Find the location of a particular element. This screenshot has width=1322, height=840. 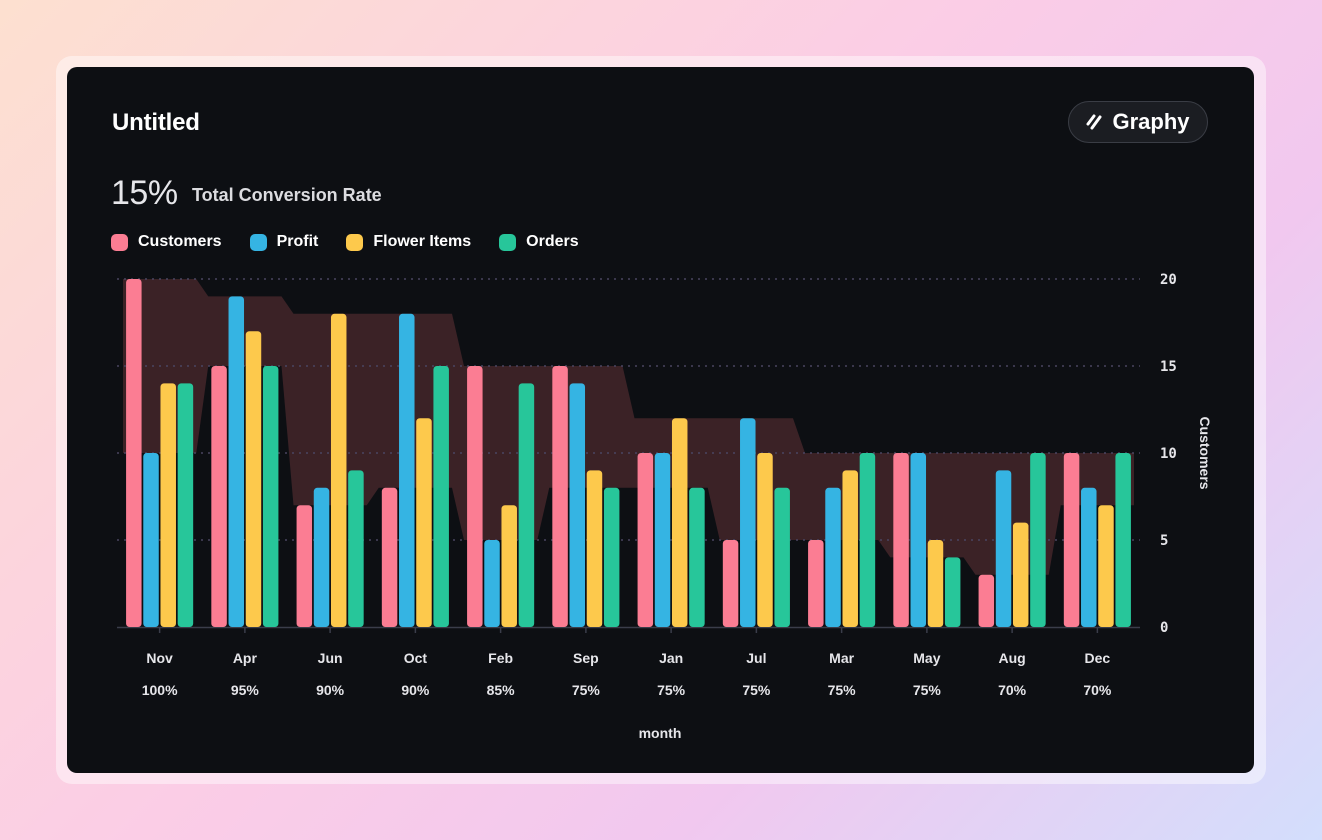

x-tick-label: Feb is located at coordinates (500, 658).